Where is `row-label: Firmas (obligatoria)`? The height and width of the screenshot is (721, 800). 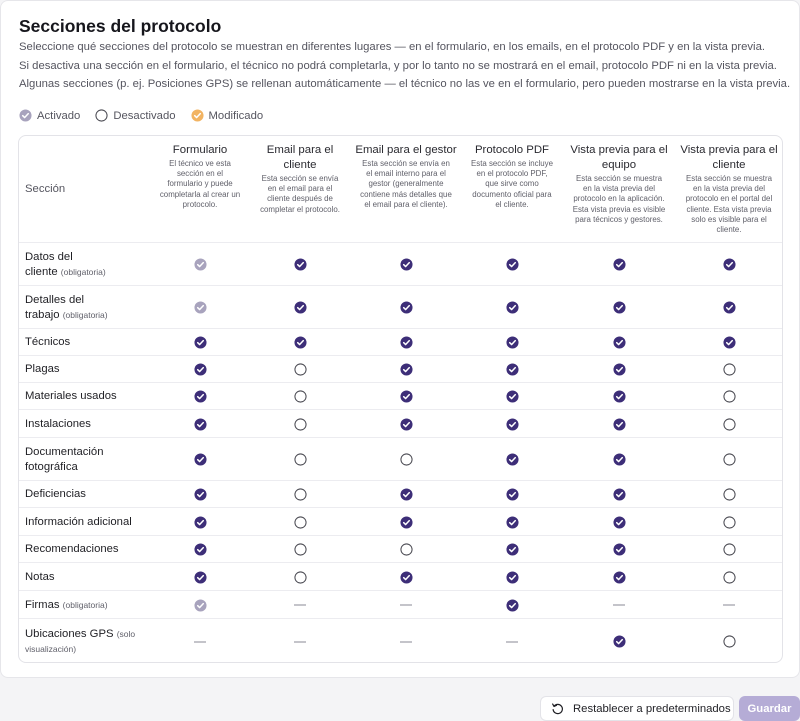
row-label: Firmas (obligatoria) is located at coordinates (66, 605).